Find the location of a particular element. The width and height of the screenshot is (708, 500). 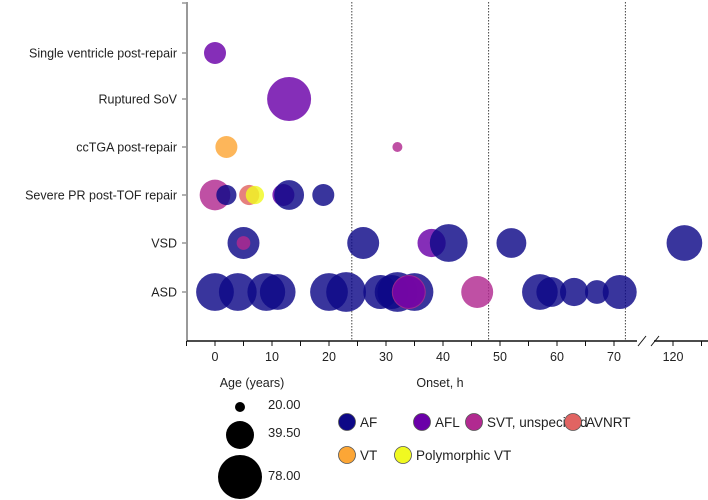

x-tick-label: 30 is located at coordinates (386, 357).